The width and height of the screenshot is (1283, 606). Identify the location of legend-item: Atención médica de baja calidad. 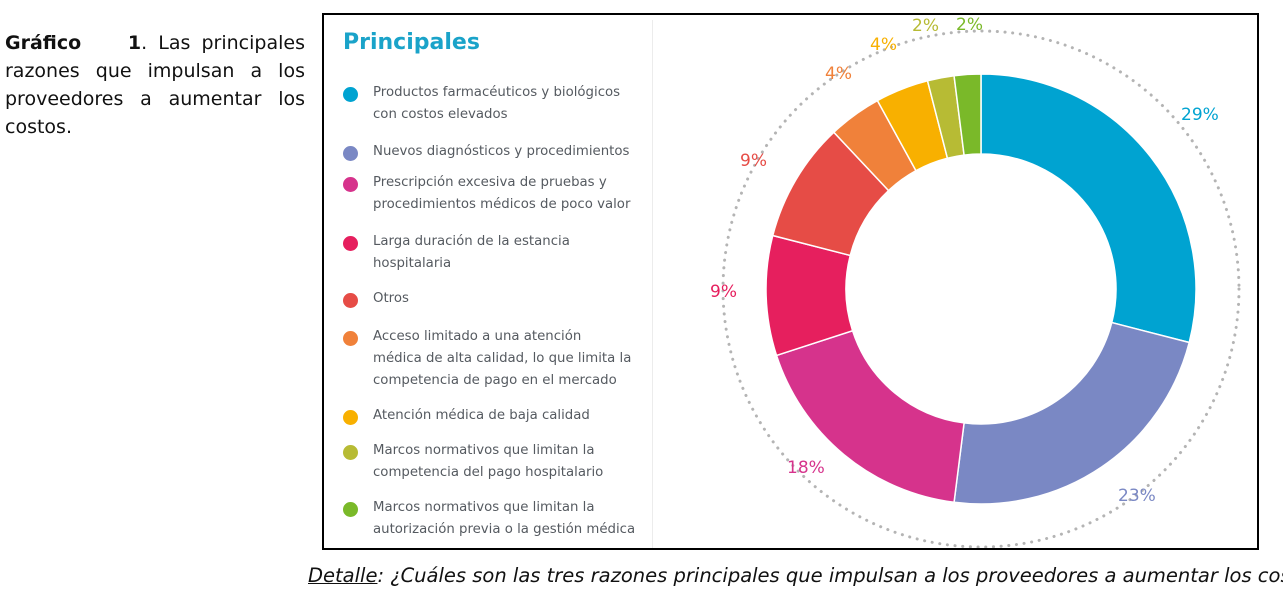
(493, 416).